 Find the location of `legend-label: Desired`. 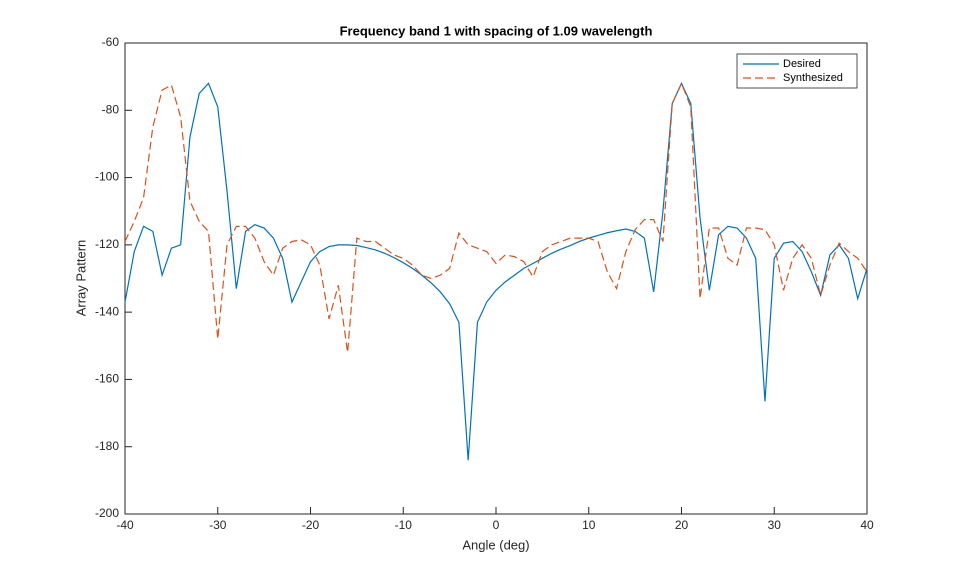

legend-label: Desired is located at coordinates (802, 64).